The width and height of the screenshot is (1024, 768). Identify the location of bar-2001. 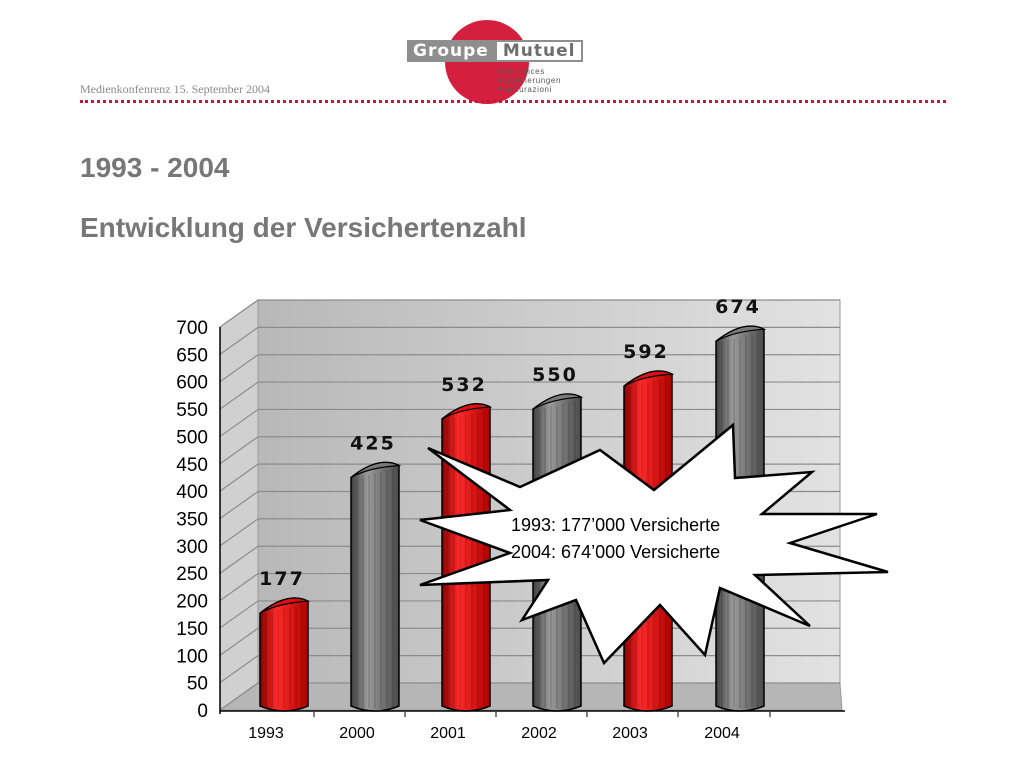
(467, 557).